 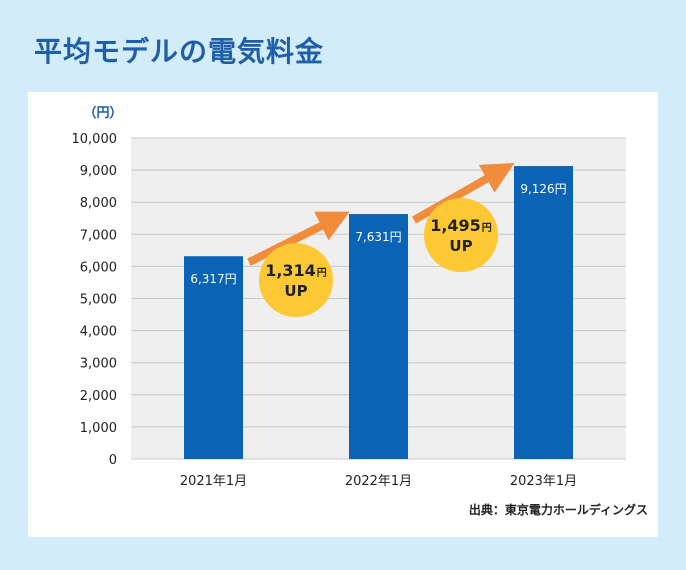 What do you see at coordinates (98, 332) in the screenshot?
I see `y-tick-label: 4,000` at bounding box center [98, 332].